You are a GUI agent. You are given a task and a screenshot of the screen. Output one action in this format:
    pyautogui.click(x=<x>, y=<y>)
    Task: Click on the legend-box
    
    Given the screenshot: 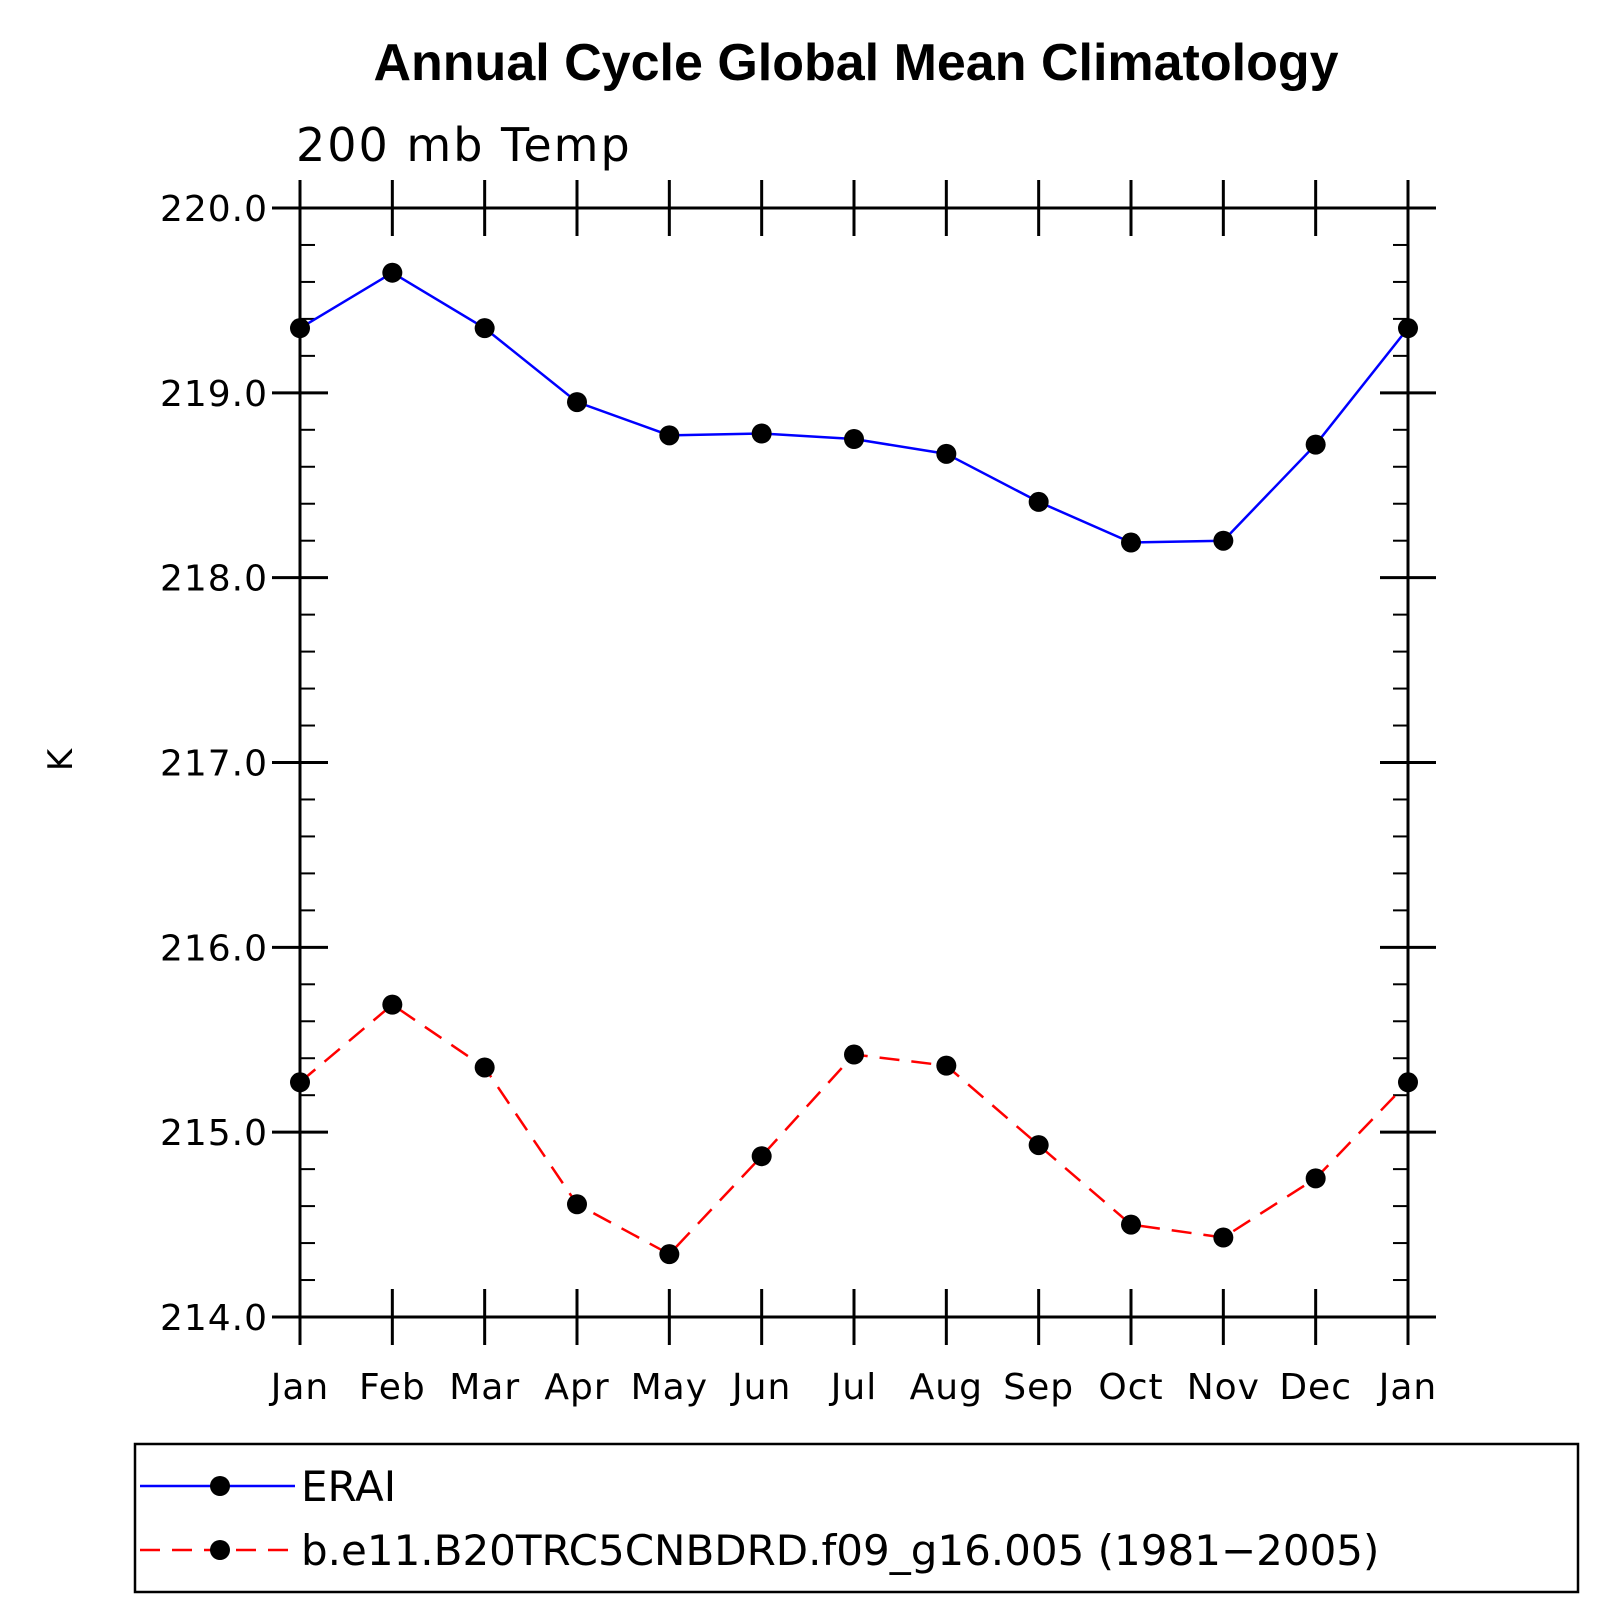 What is the action you would take?
    pyautogui.click(x=856, y=1518)
    